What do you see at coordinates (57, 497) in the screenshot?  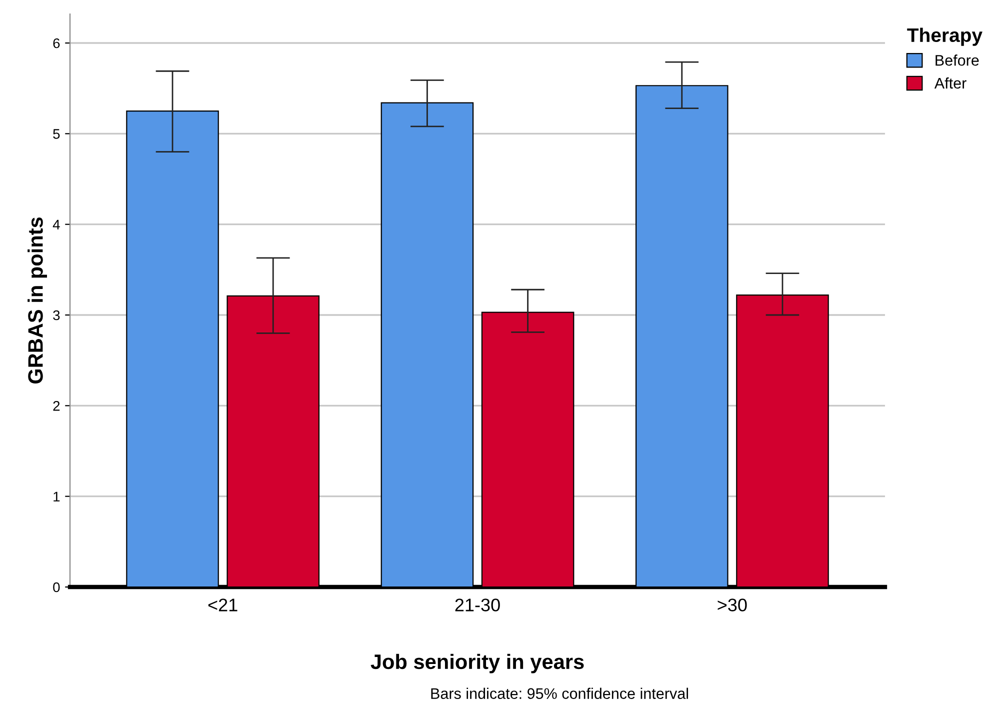 I see `y-tick-label: 1` at bounding box center [57, 497].